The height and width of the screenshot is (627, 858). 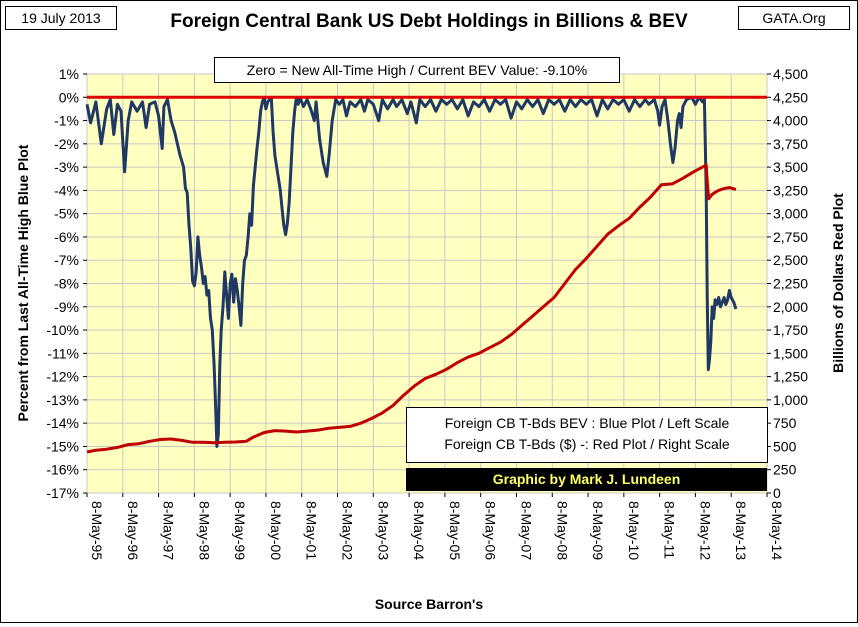 What do you see at coordinates (586, 479) in the screenshot?
I see `credit-banner: Graphic by Mark J. Lundeen` at bounding box center [586, 479].